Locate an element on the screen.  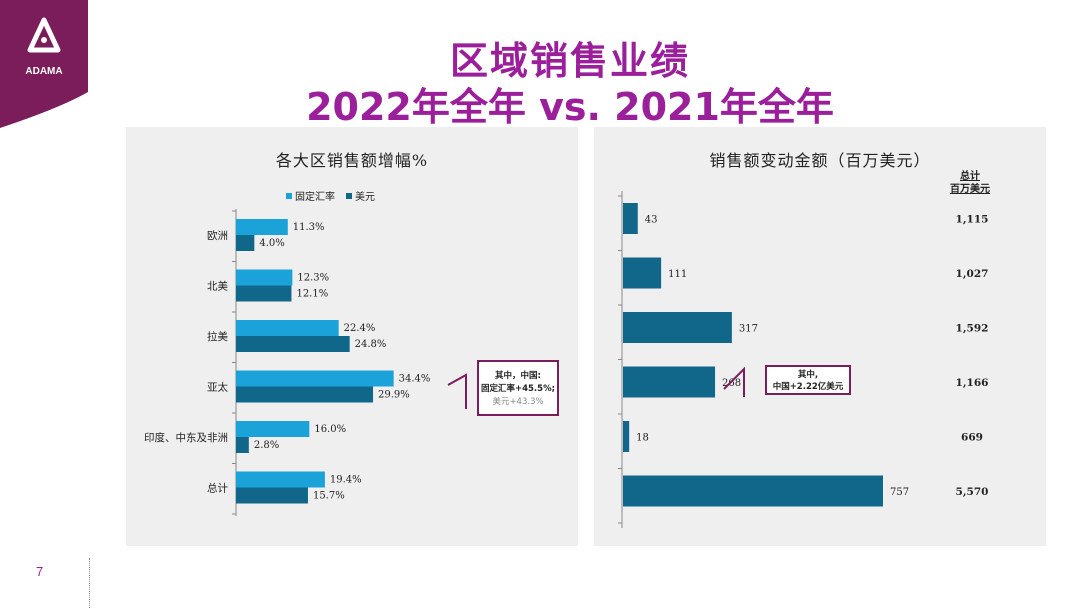
total-value: 5,570 is located at coordinates (972, 492).